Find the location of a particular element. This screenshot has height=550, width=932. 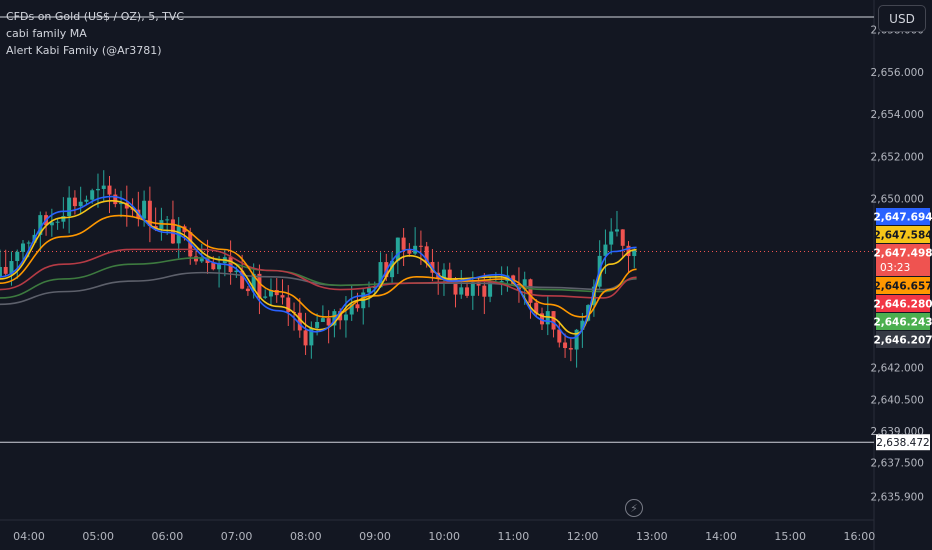

price-tag-label: 2,647.498 is located at coordinates (902, 254).